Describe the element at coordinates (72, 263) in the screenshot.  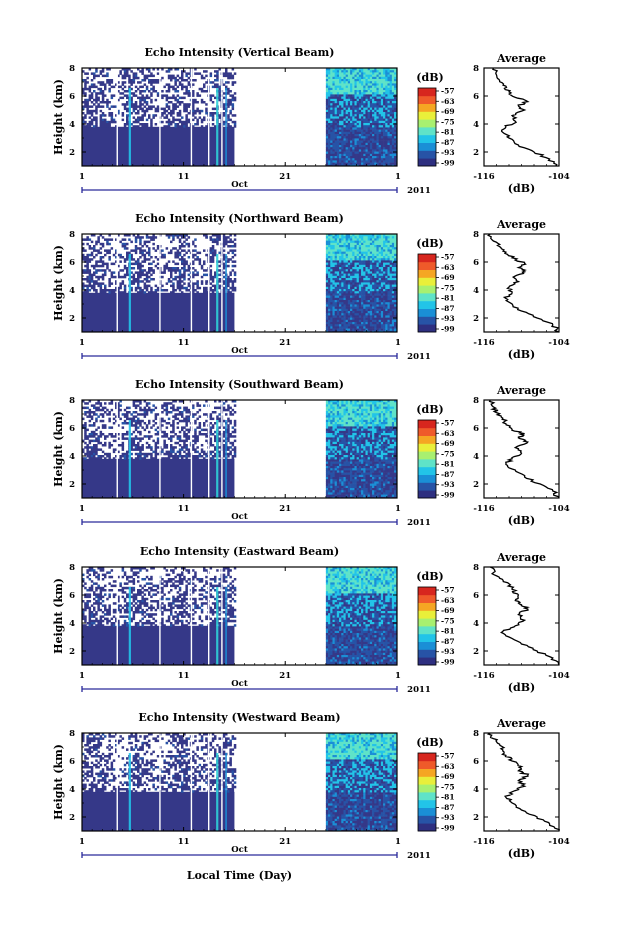
I see `y-tick-label: 6` at that location.